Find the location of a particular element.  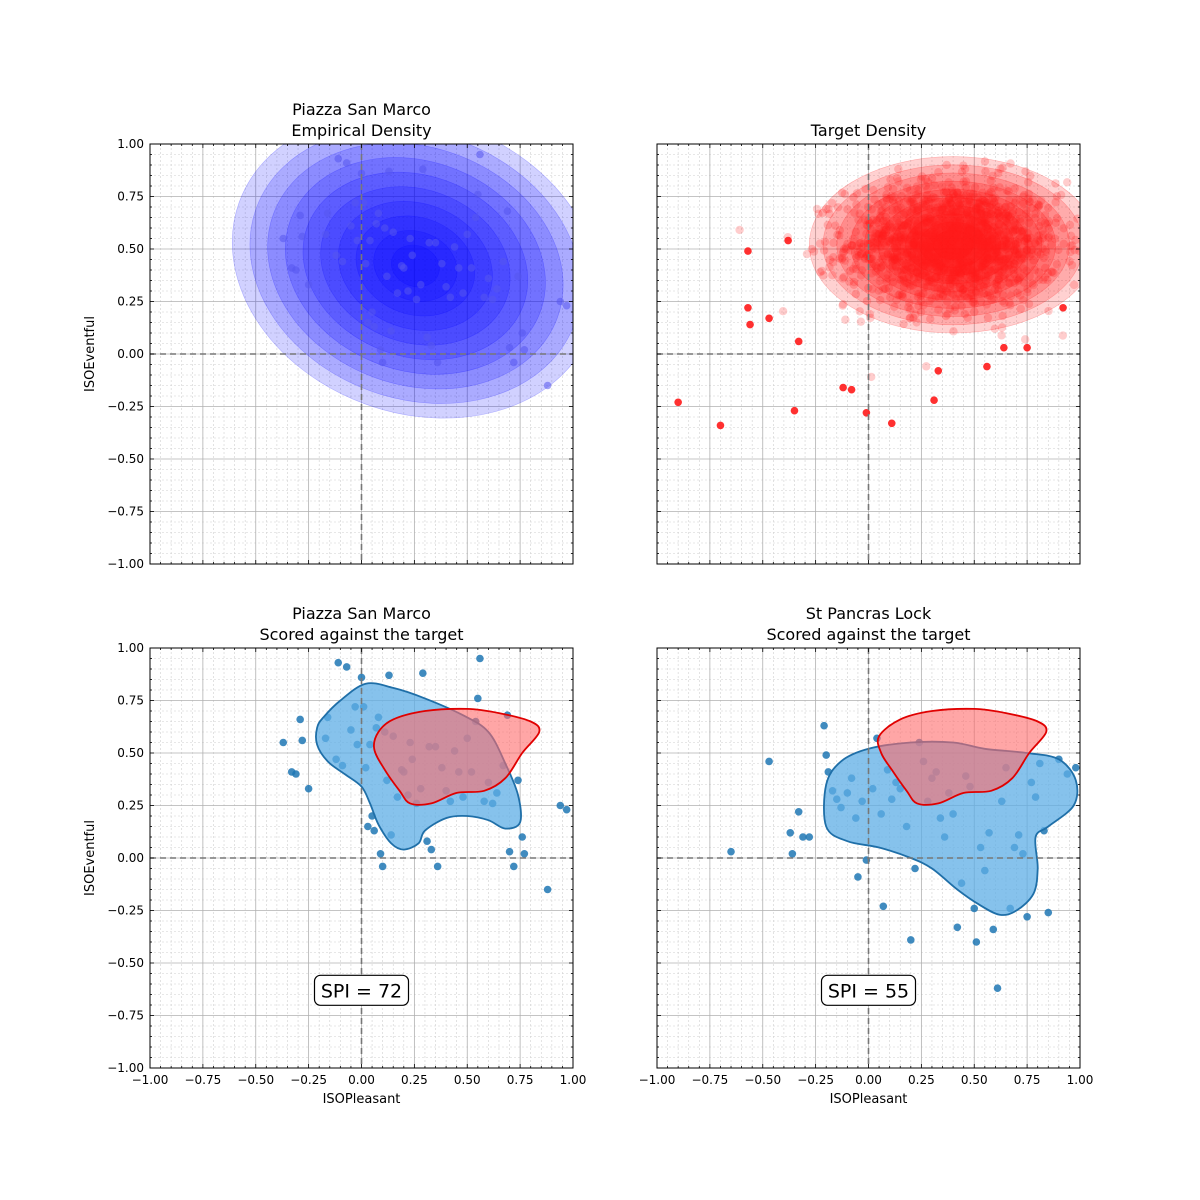

y-tick-label: 0.75 is located at coordinates (130, 197).